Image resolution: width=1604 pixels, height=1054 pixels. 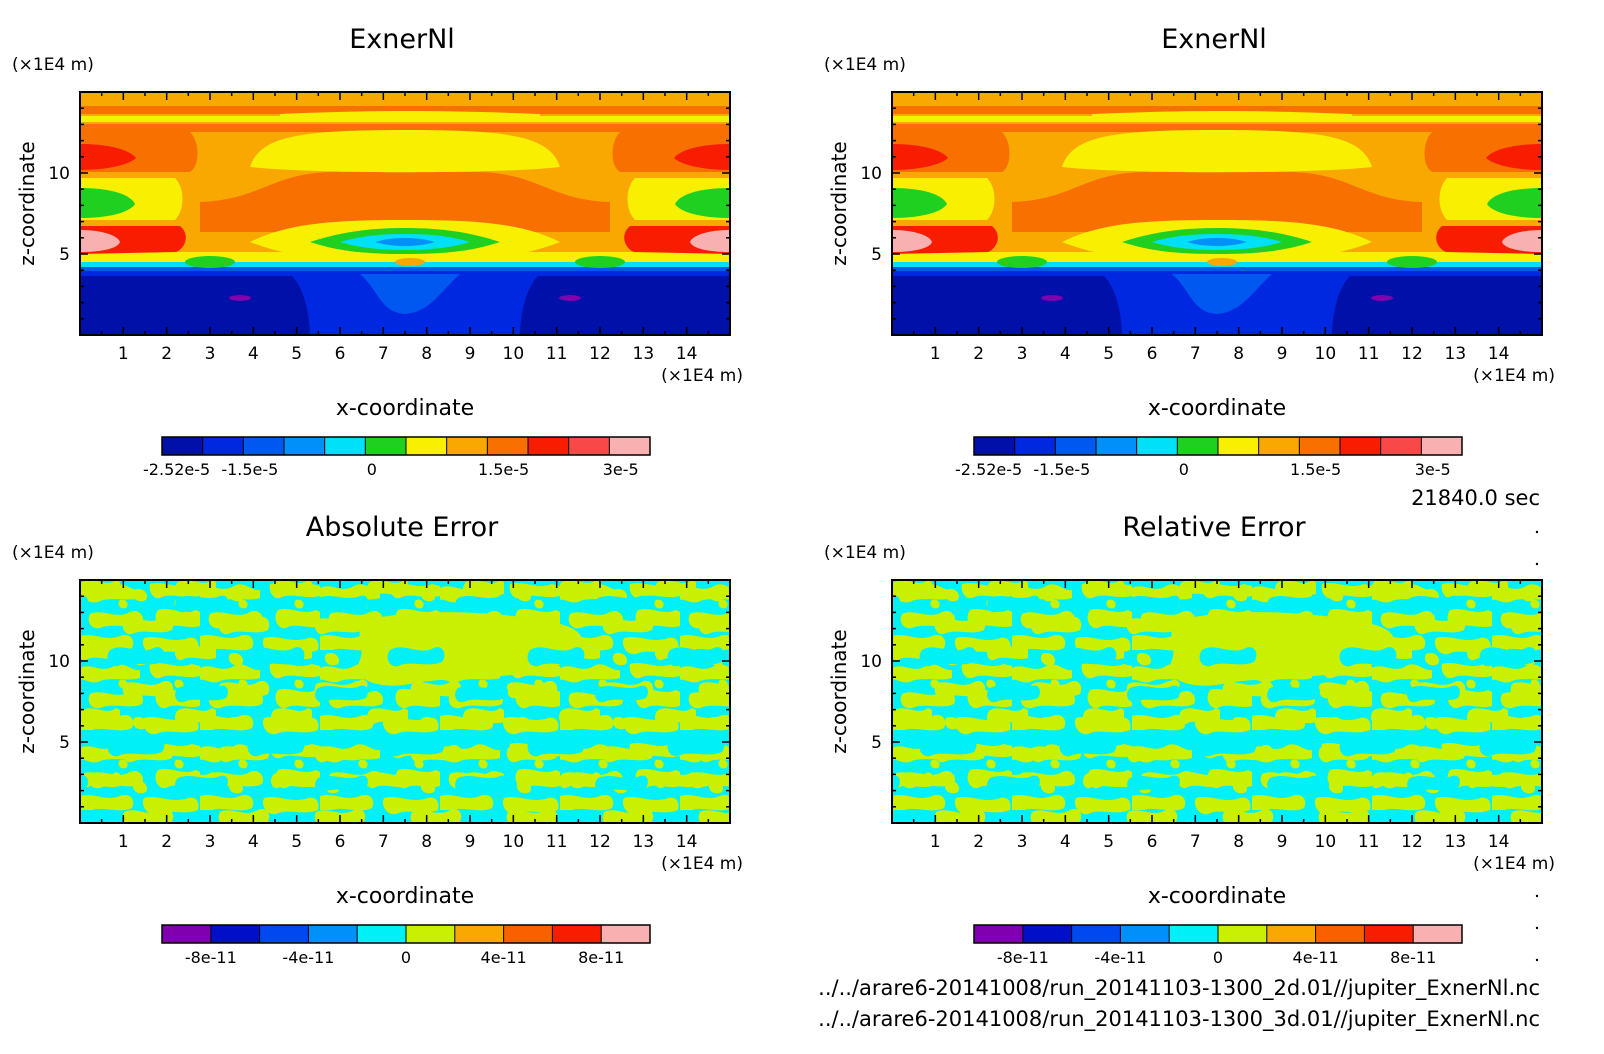 What do you see at coordinates (601, 957) in the screenshot?
I see `colorbar-tick-label: 8e-11` at bounding box center [601, 957].